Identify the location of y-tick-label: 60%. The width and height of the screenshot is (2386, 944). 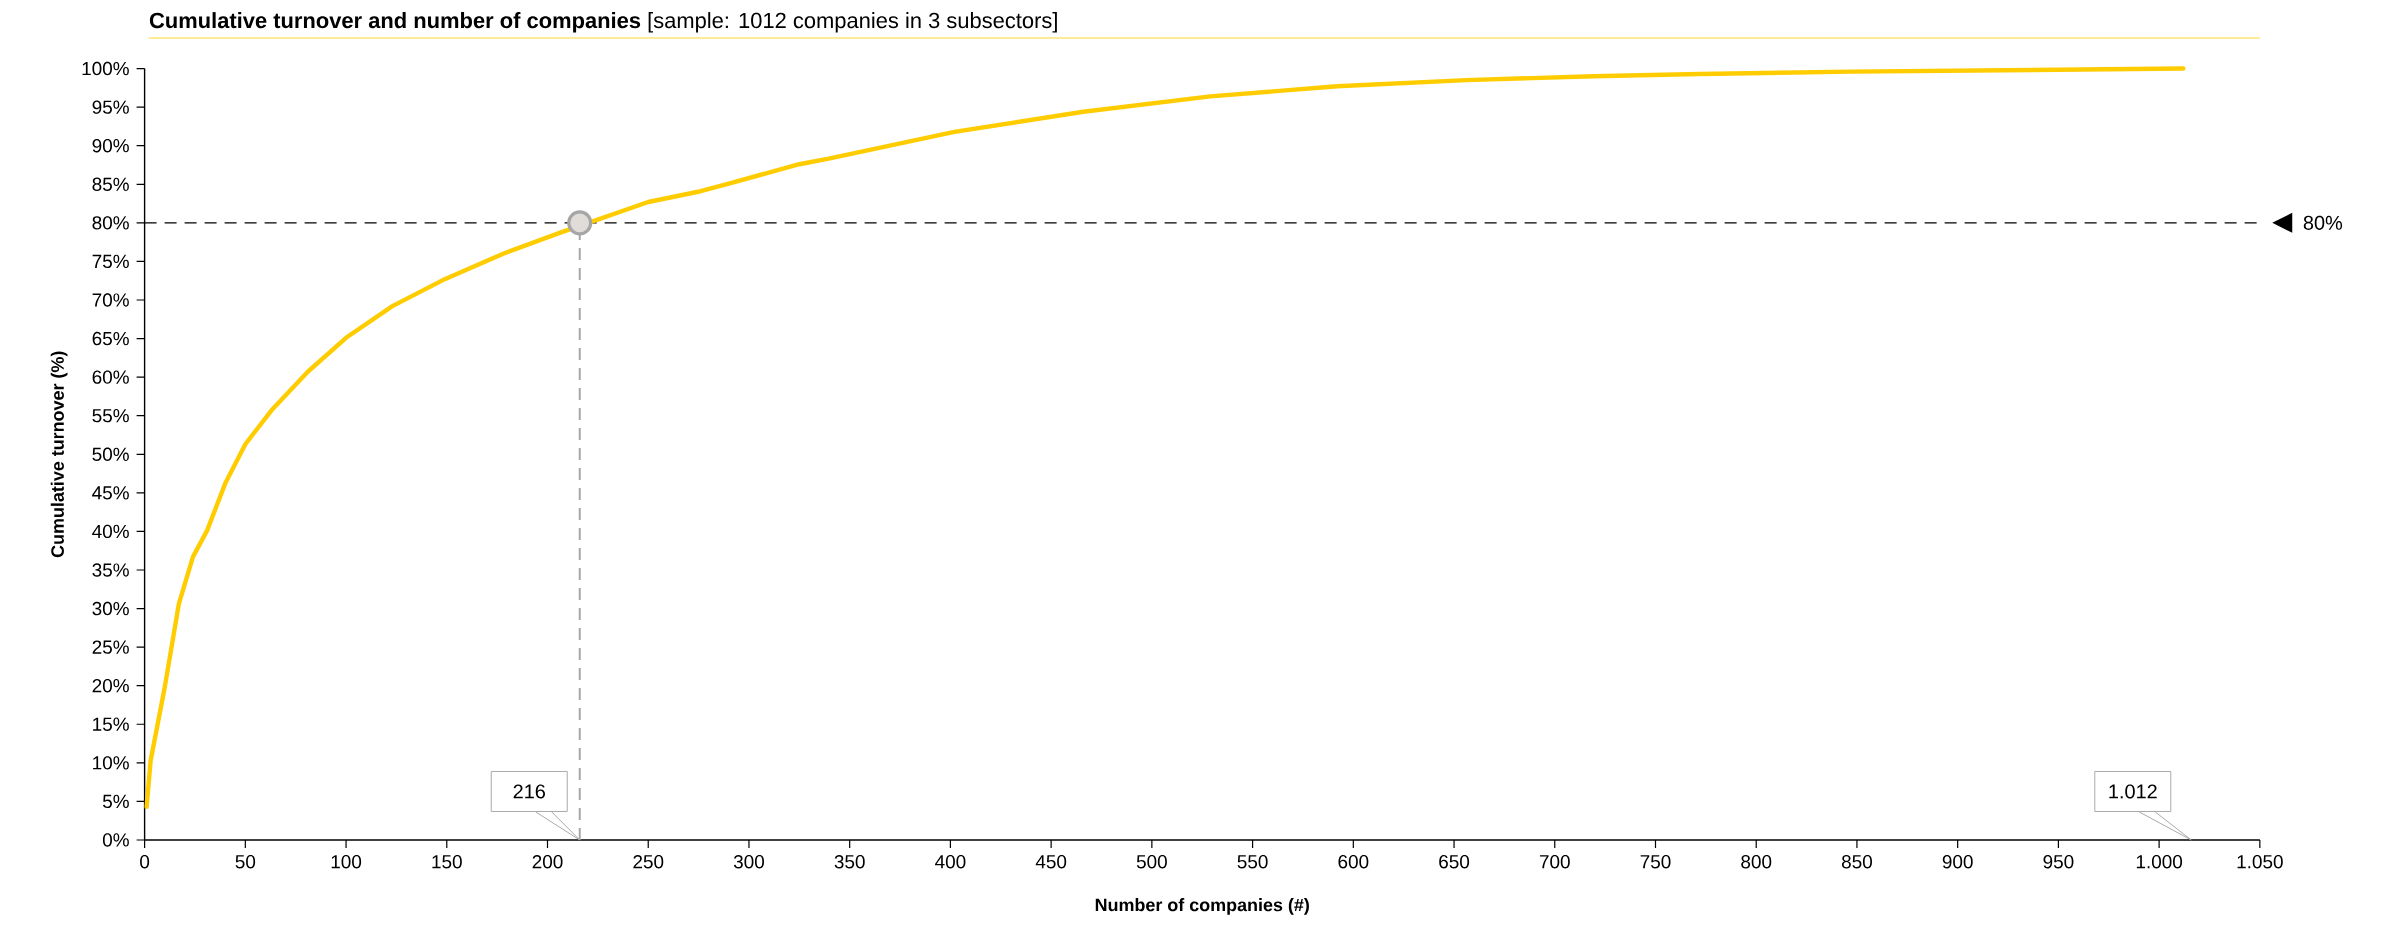
(110, 377).